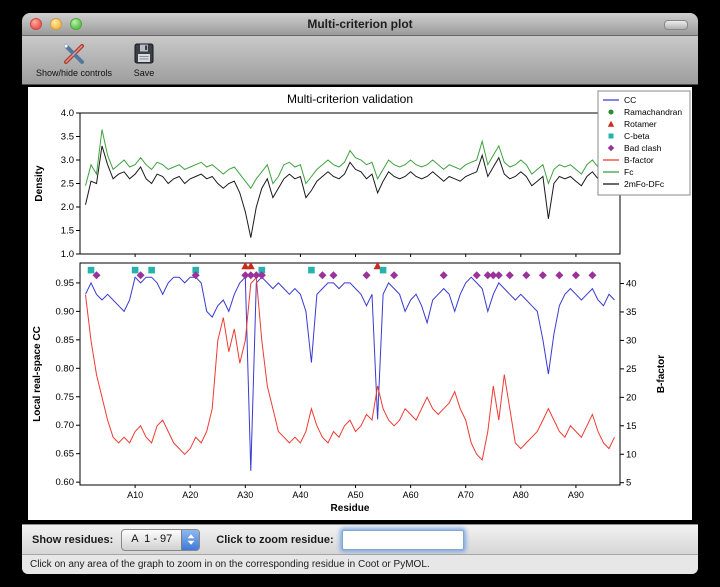 The image size is (720, 587). I want to click on save-icon, so click(144, 53).